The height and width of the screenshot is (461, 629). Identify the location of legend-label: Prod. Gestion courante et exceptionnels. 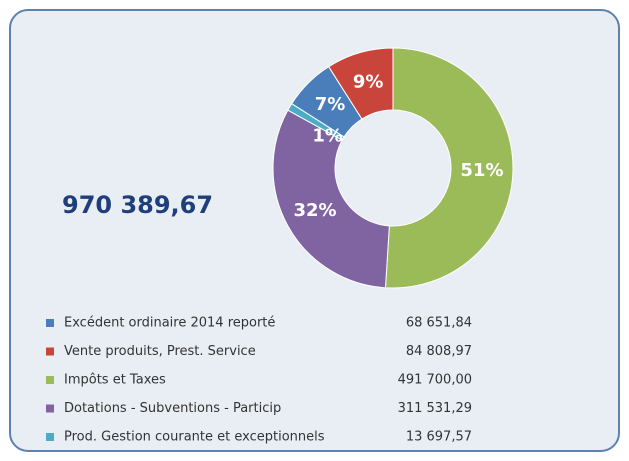
(194, 437).